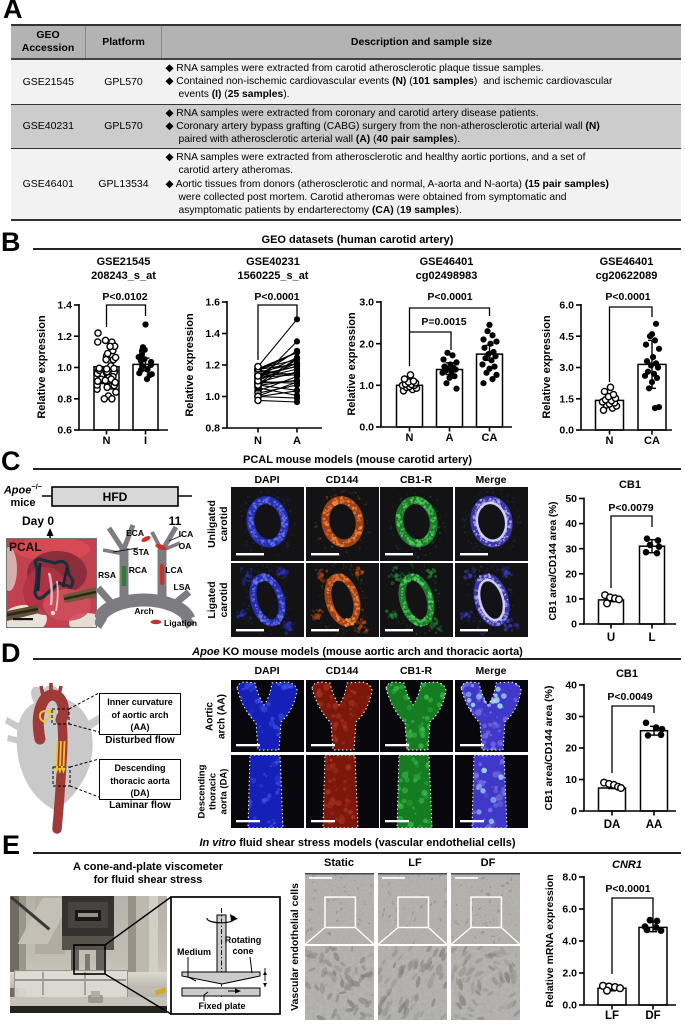 The height and width of the screenshot is (1026, 685). Describe the element at coordinates (124, 297) in the screenshot. I see `svg-text: P<0.0102` at that location.